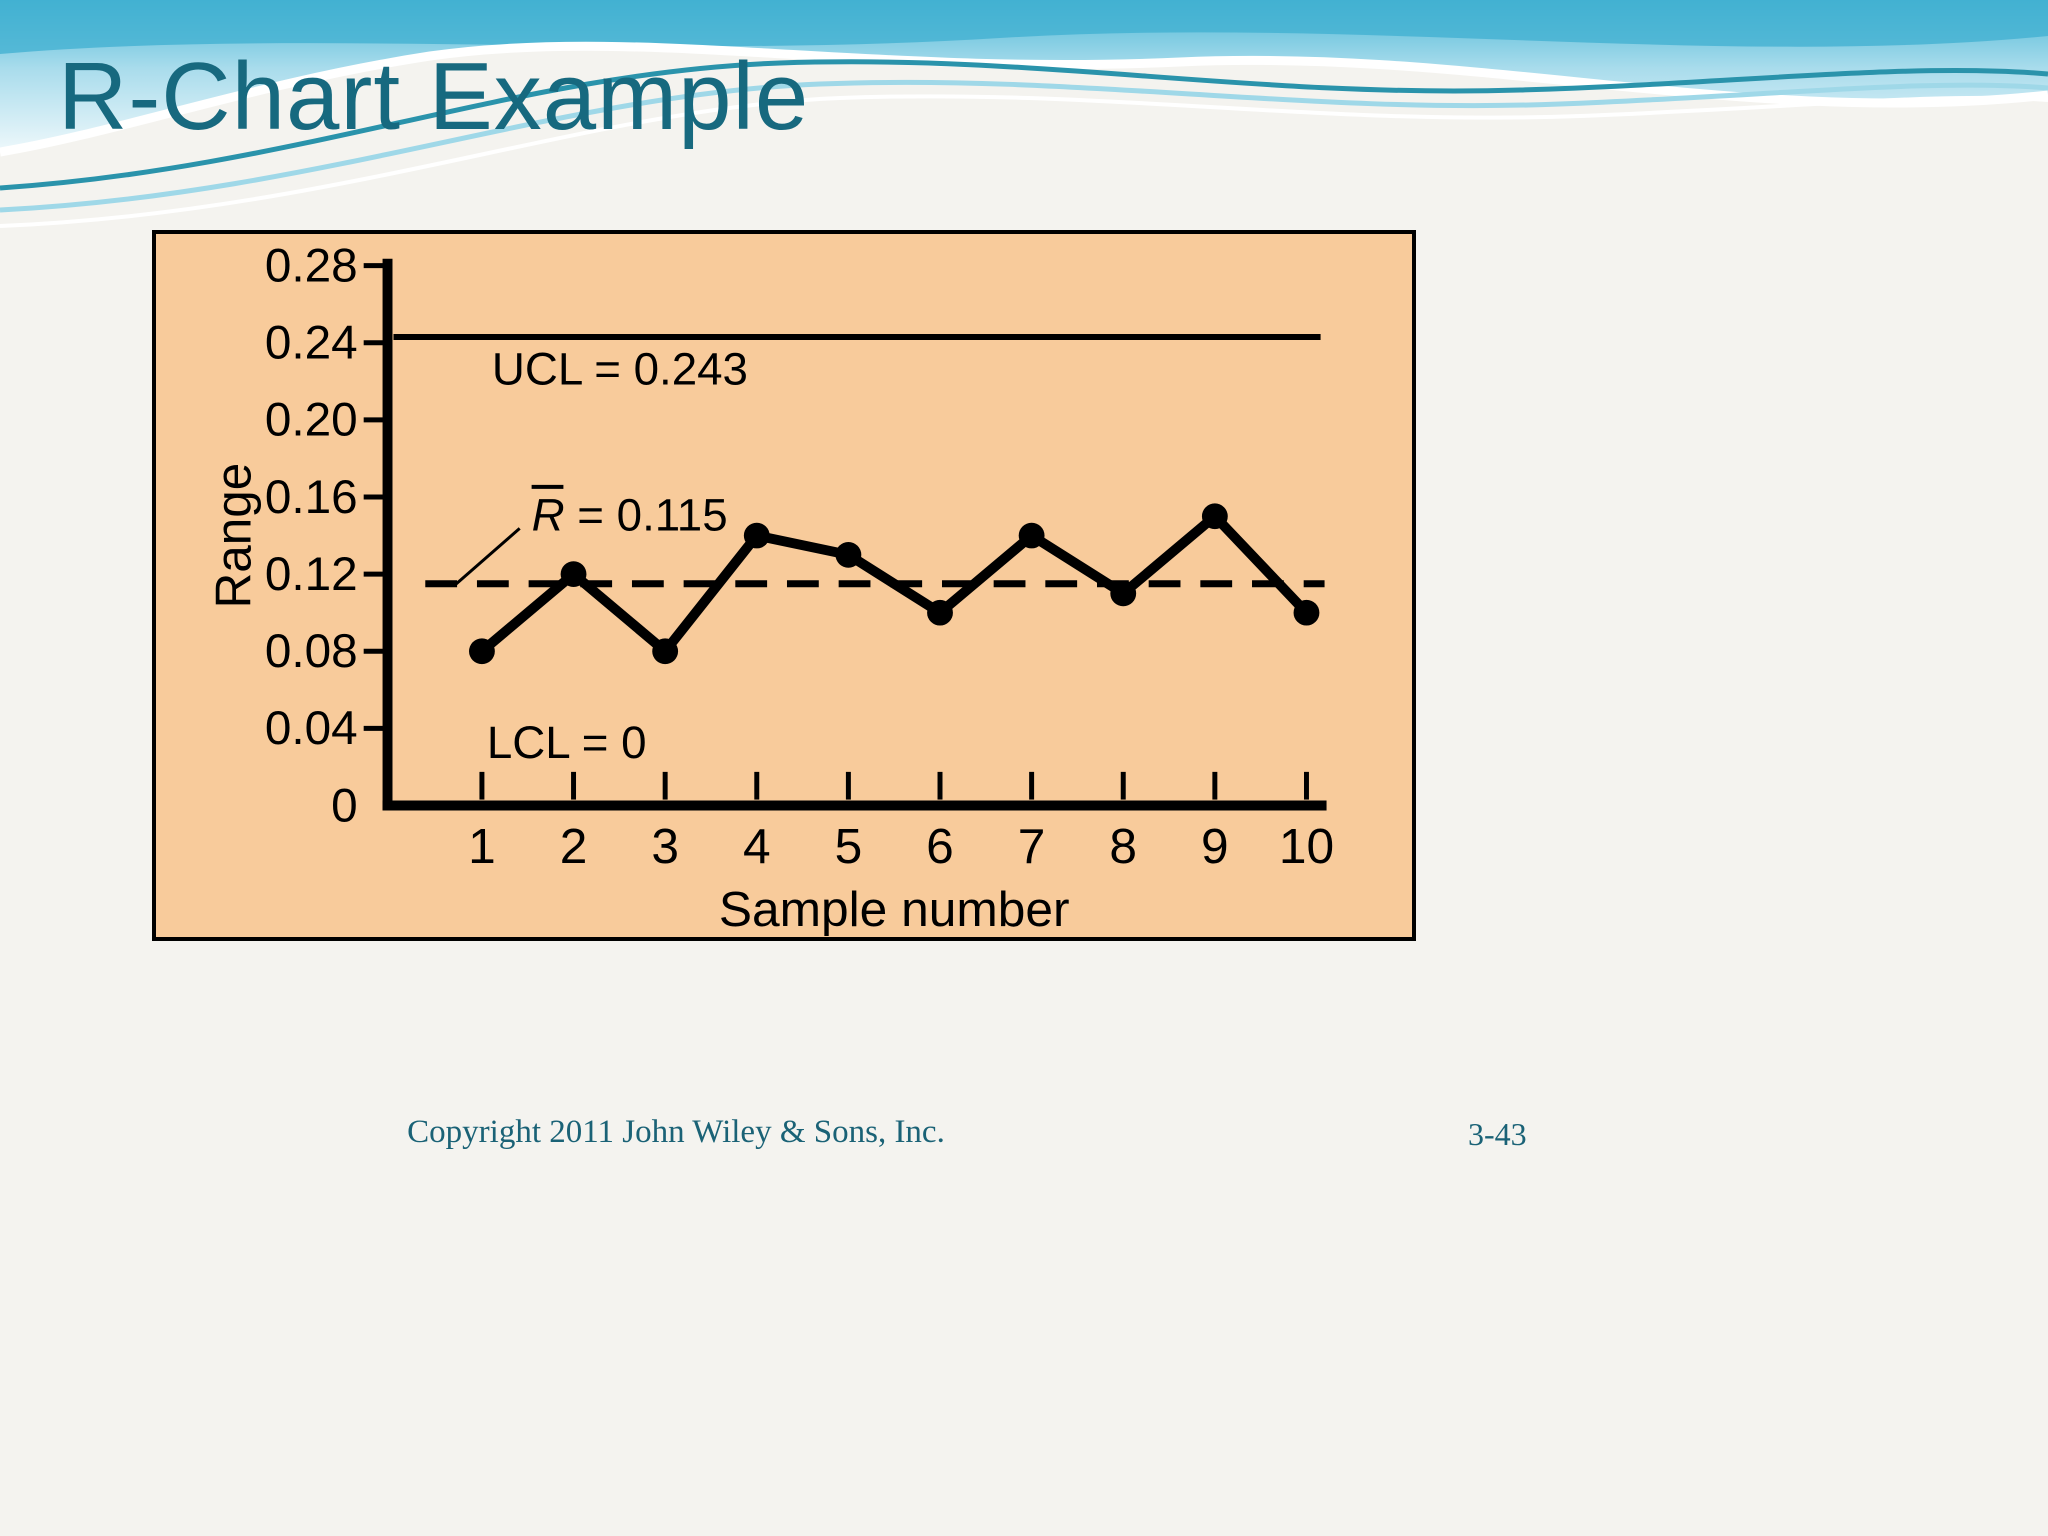 The image size is (2048, 1536). Describe the element at coordinates (849, 846) in the screenshot. I see `svg-text: 5` at that location.